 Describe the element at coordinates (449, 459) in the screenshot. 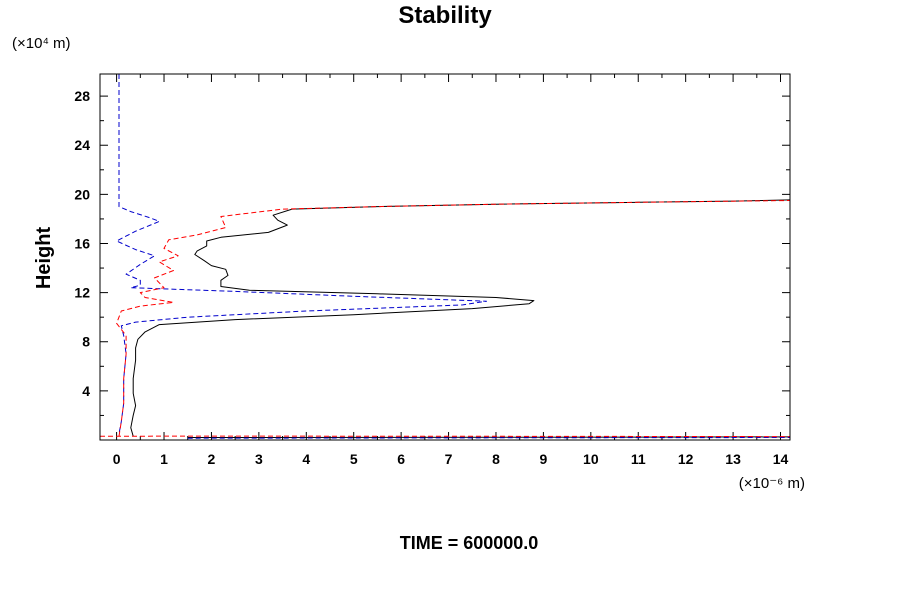

I see `x-tick-label: 7` at that location.